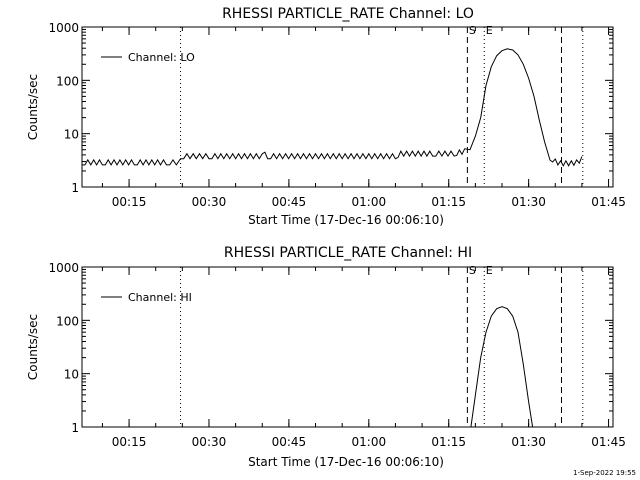  Describe the element at coordinates (348, 253) in the screenshot. I see `panel-title: RHESSI PARTICLE_RATE Channel: HI` at that location.